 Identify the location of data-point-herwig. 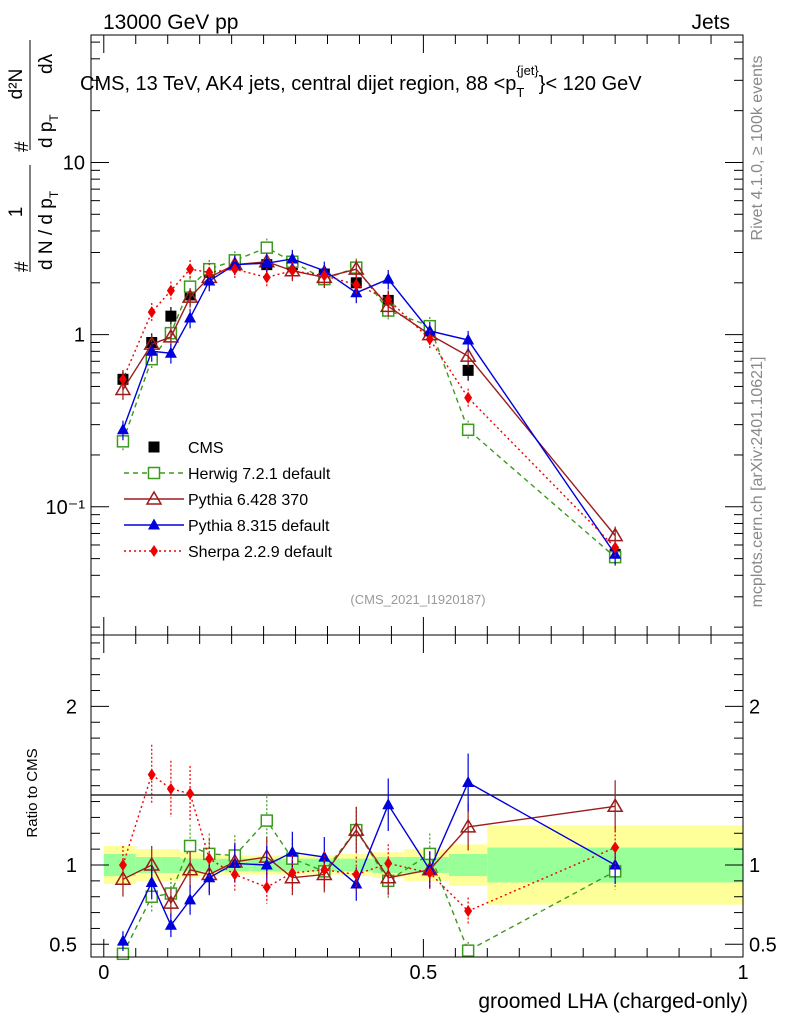
(468, 430).